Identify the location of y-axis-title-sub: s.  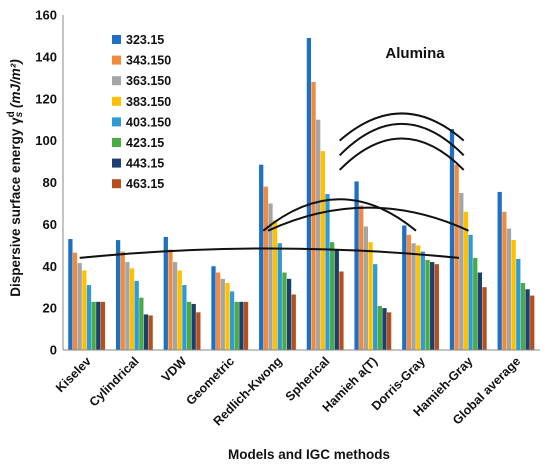
(19, 114).